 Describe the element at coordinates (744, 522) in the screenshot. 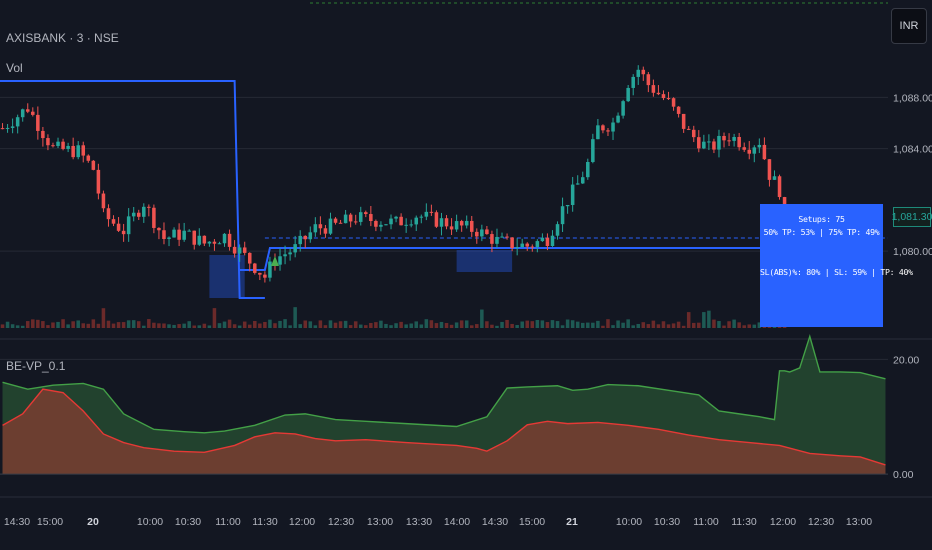

I see `time-axis-label: 11:30` at that location.